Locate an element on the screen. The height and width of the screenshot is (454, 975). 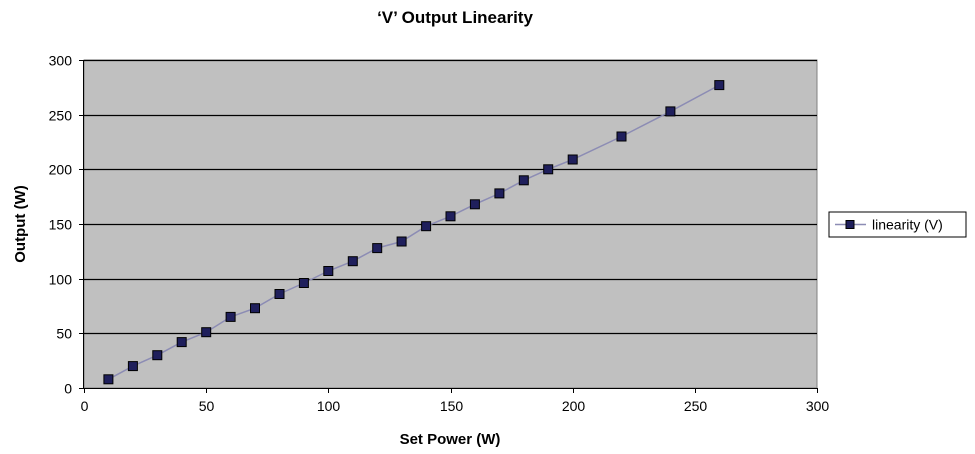
x-tick-label: 150 is located at coordinates (452, 406).